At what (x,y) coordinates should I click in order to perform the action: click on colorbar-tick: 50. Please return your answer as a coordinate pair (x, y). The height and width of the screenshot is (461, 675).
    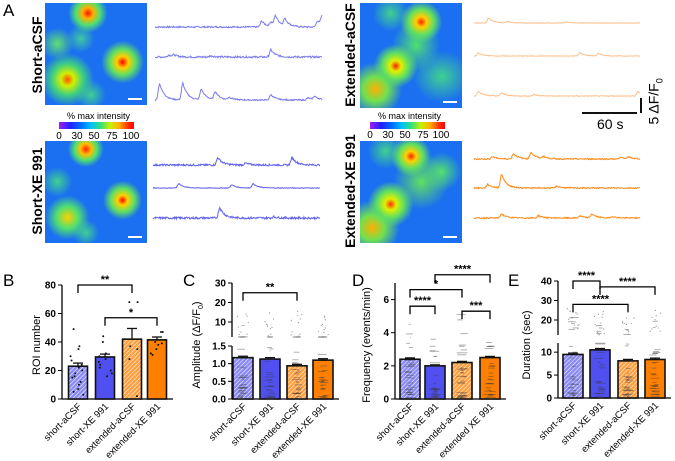
    Looking at the image, I should click on (405, 135).